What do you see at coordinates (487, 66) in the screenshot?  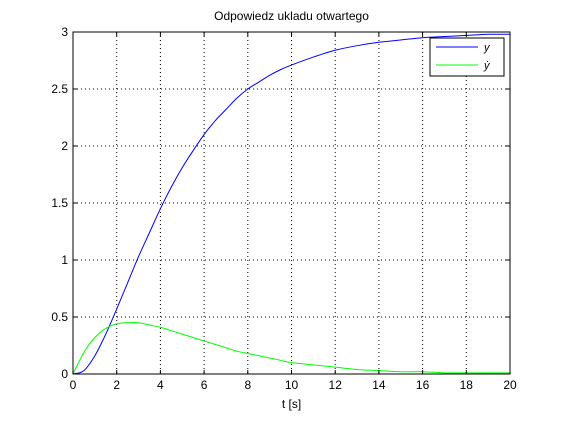 I see `legend-label-1: ẏ` at bounding box center [487, 66].